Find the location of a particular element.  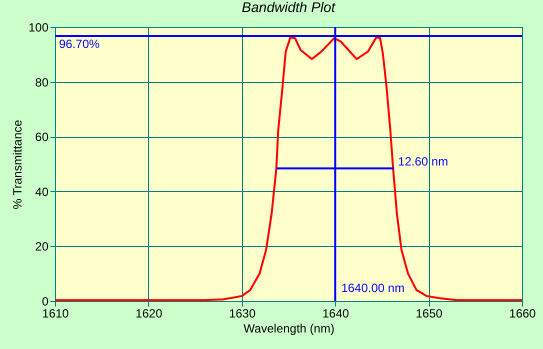

y-tick-label: 60 is located at coordinates (42, 137).